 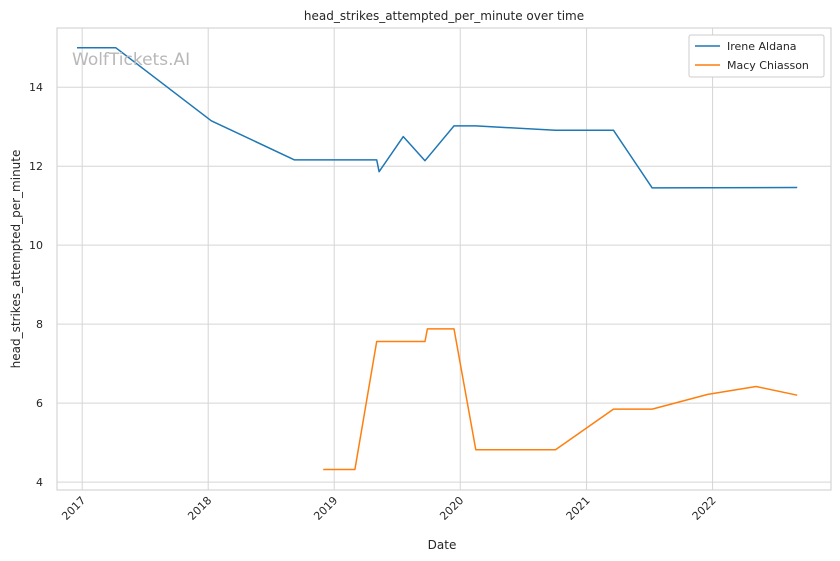 I want to click on legend-box, so click(x=756, y=56).